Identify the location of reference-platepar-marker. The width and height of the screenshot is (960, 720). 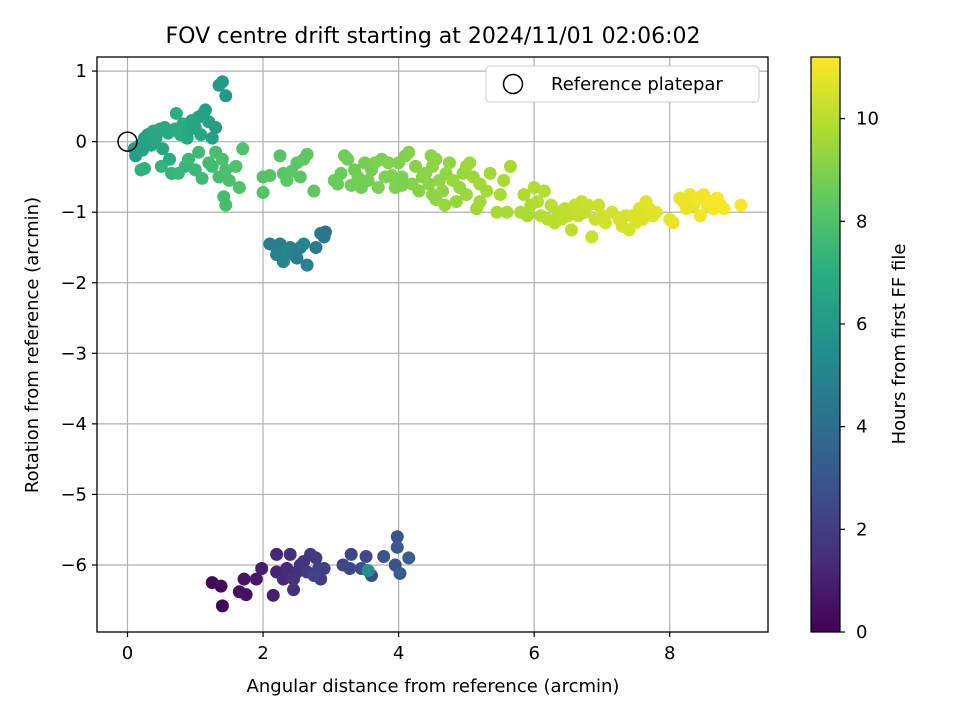
(127, 141).